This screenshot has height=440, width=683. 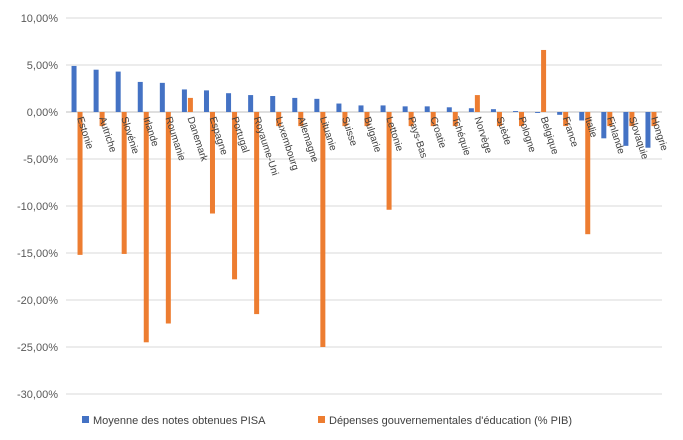 What do you see at coordinates (327, 134) in the screenshot?
I see `category-label: Lituanie` at bounding box center [327, 134].